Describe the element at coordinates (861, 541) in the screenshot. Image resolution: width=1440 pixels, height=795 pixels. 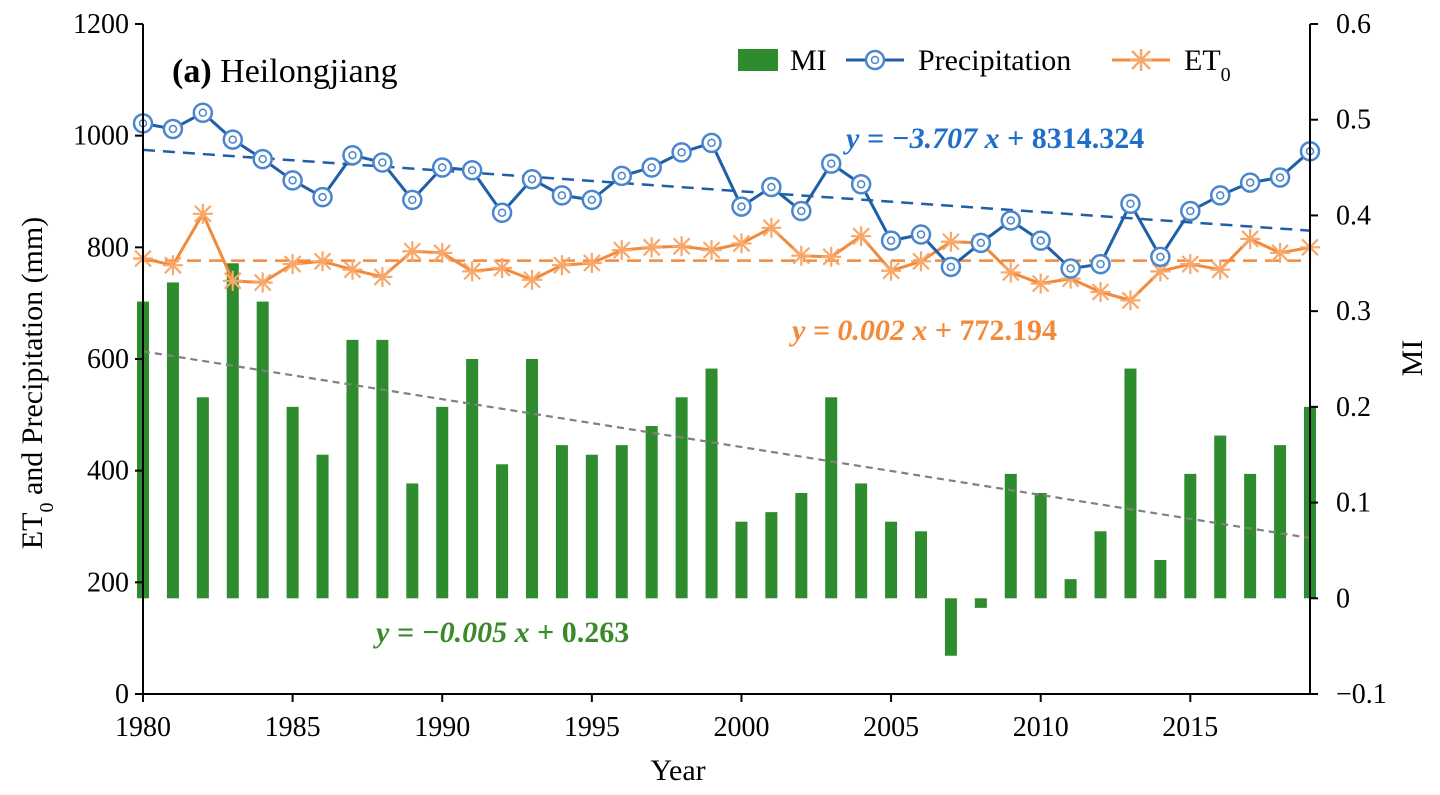
I see `mi-bar-2004` at that location.